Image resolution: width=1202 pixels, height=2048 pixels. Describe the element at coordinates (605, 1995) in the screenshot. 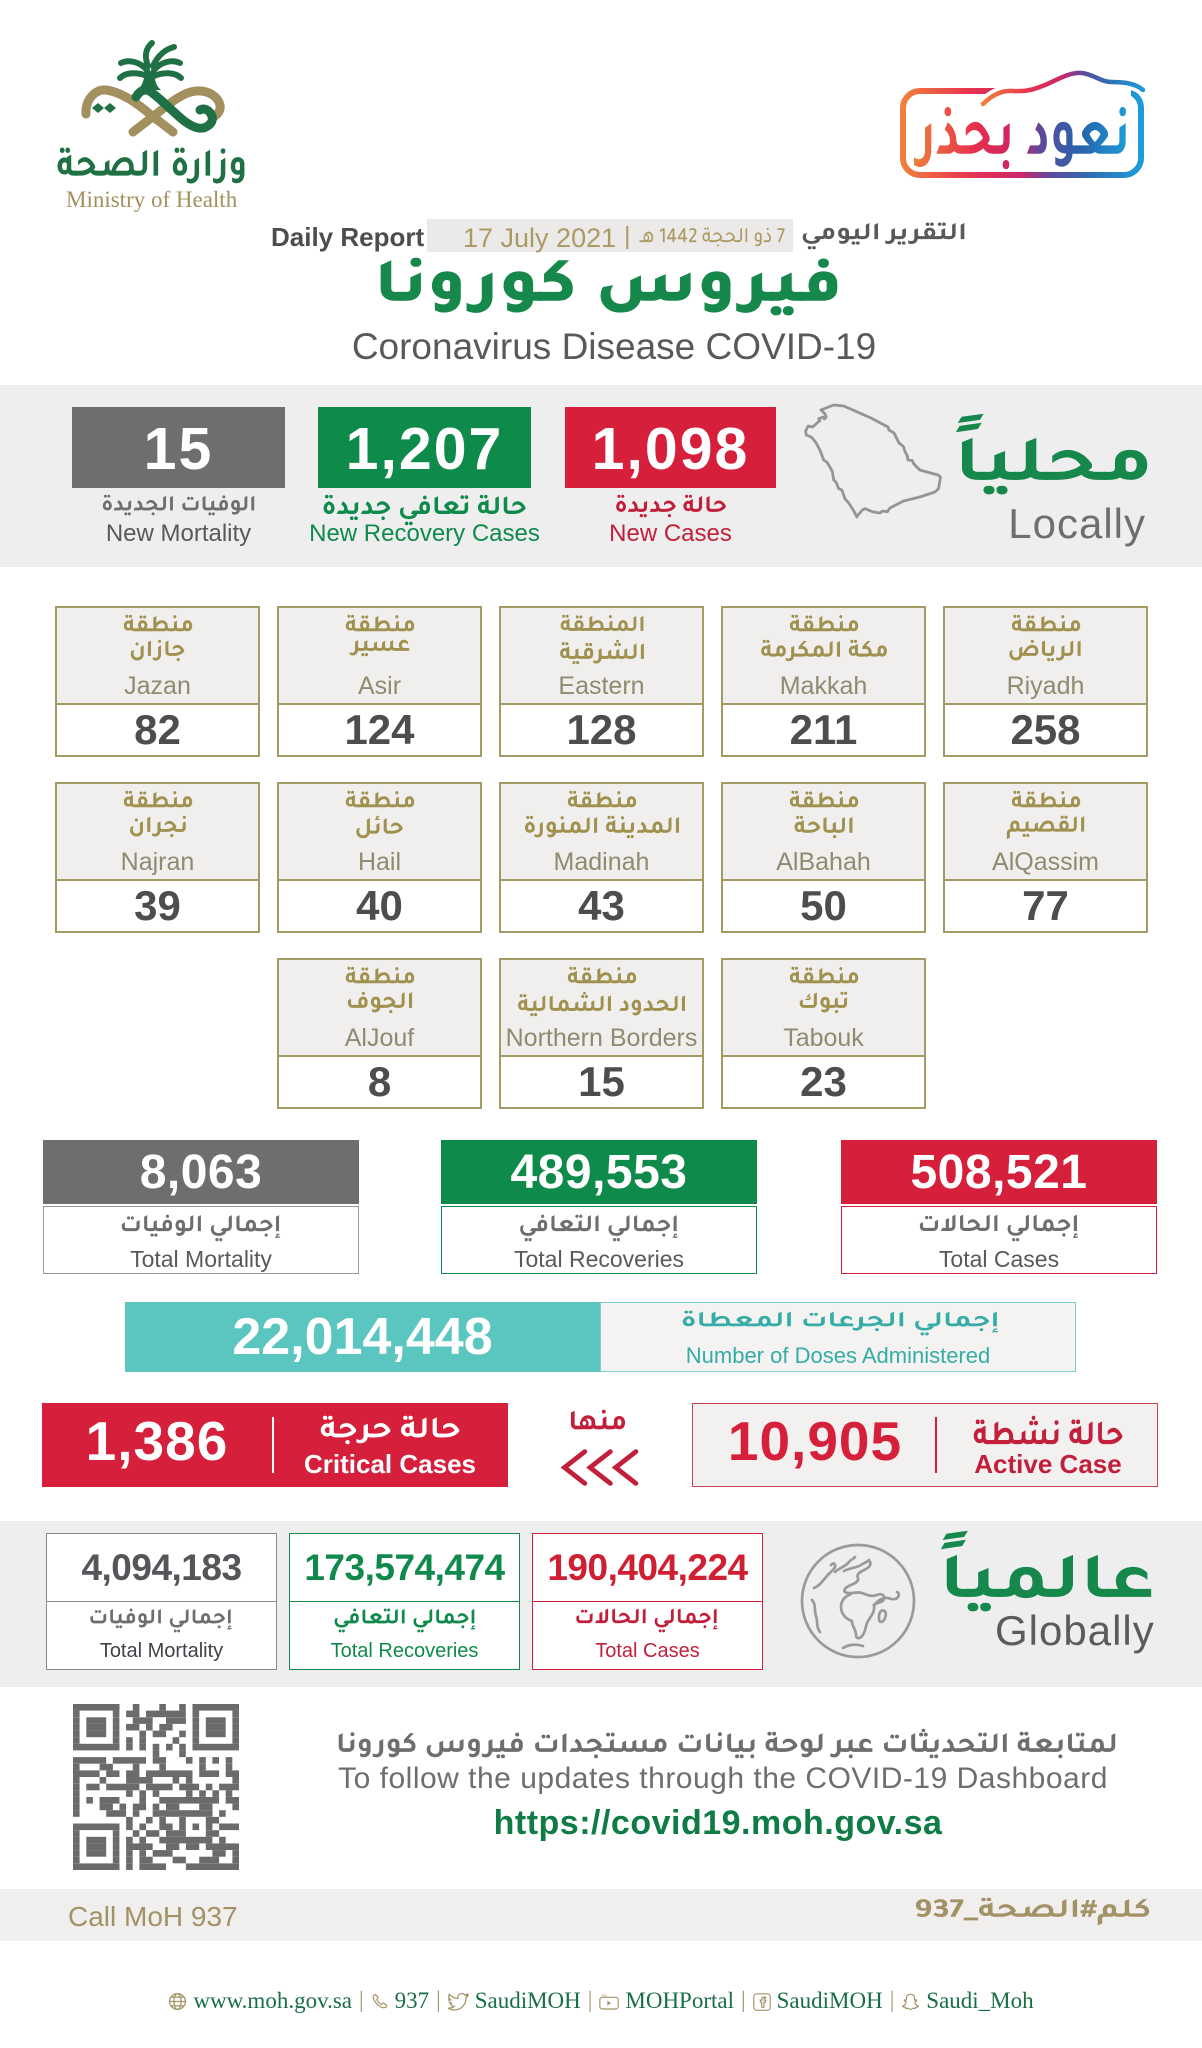

I see `svg-text: You` at that location.